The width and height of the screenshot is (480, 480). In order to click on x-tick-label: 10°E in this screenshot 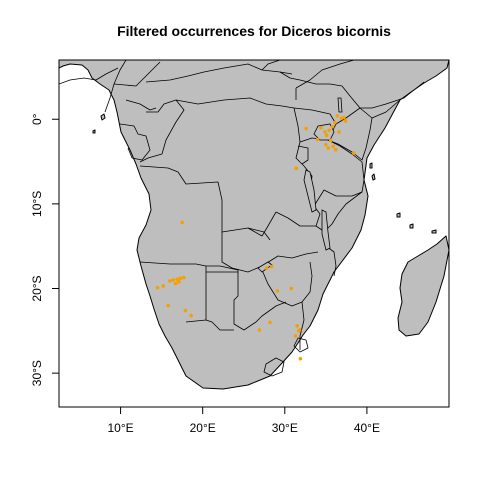, I will do `click(121, 428)`.